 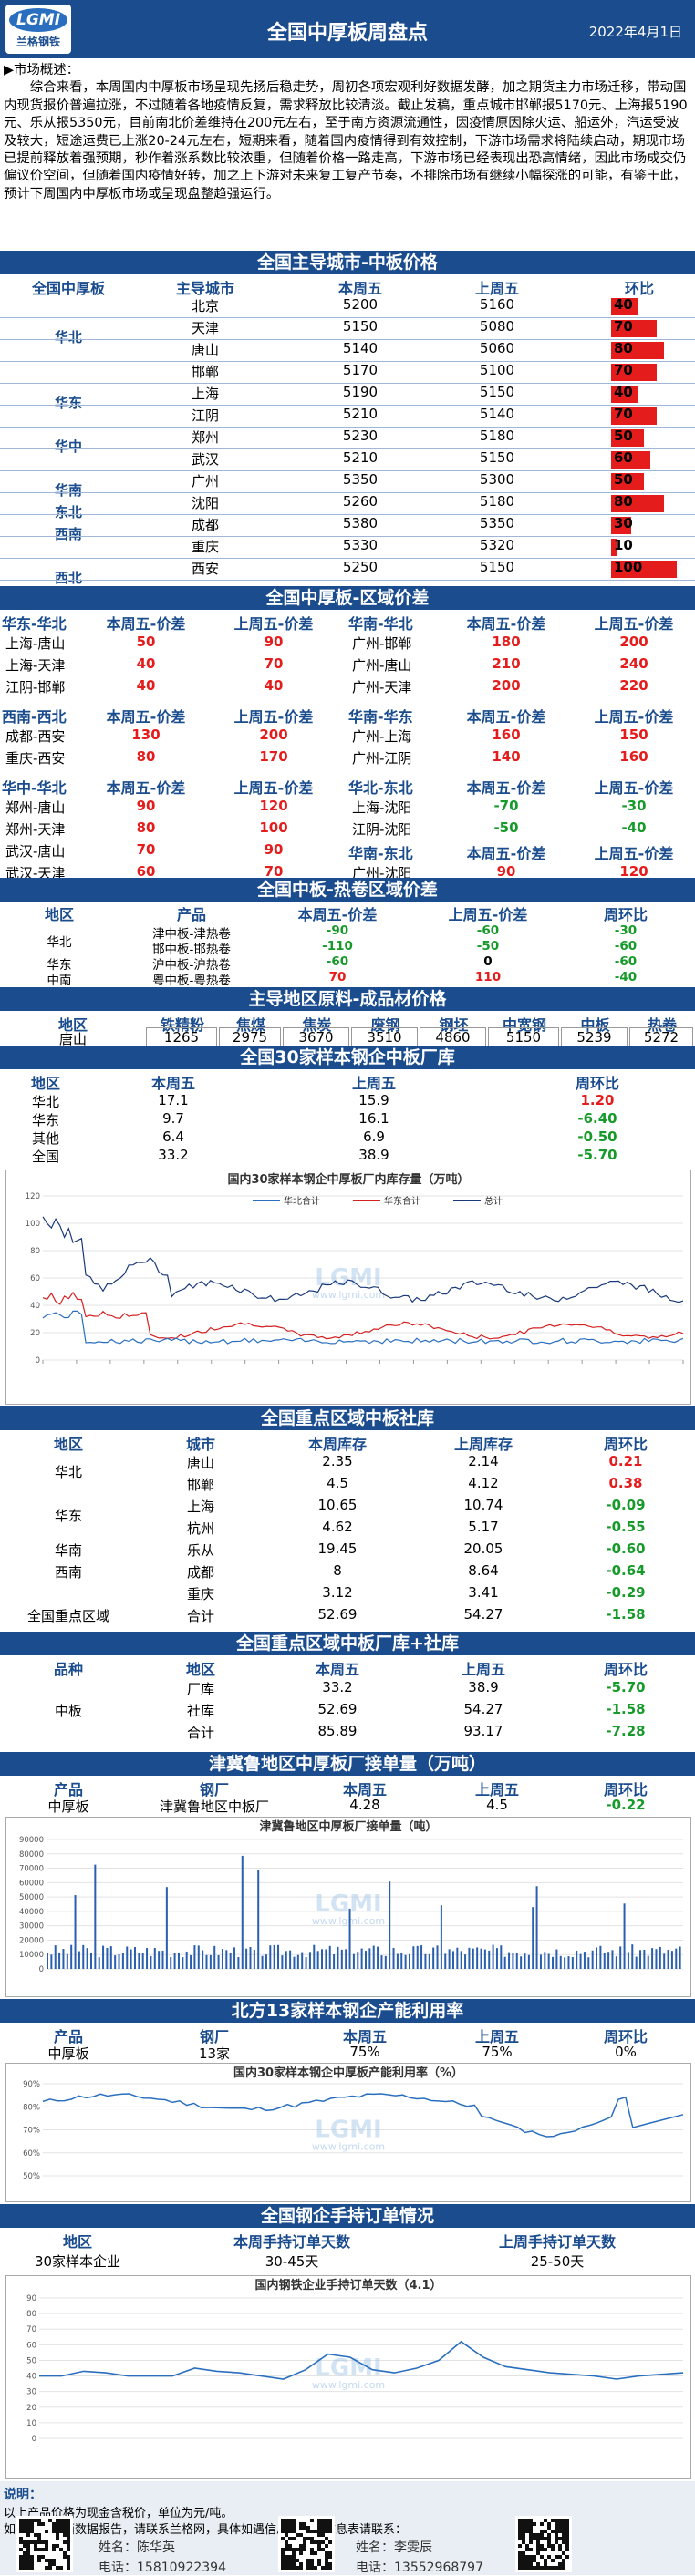 What do you see at coordinates (347, 598) in the screenshot?
I see `section-region-spread: 全国中厚板-区域价差` at bounding box center [347, 598].